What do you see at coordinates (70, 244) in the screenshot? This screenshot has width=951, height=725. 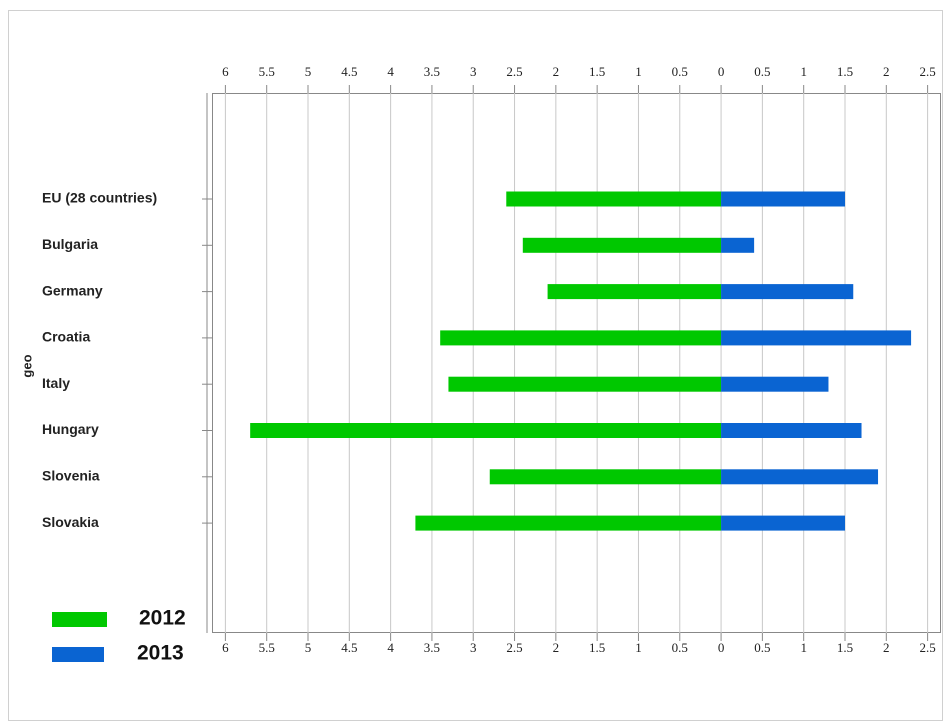 I see `y-tick-label: Bulgaria` at bounding box center [70, 244].